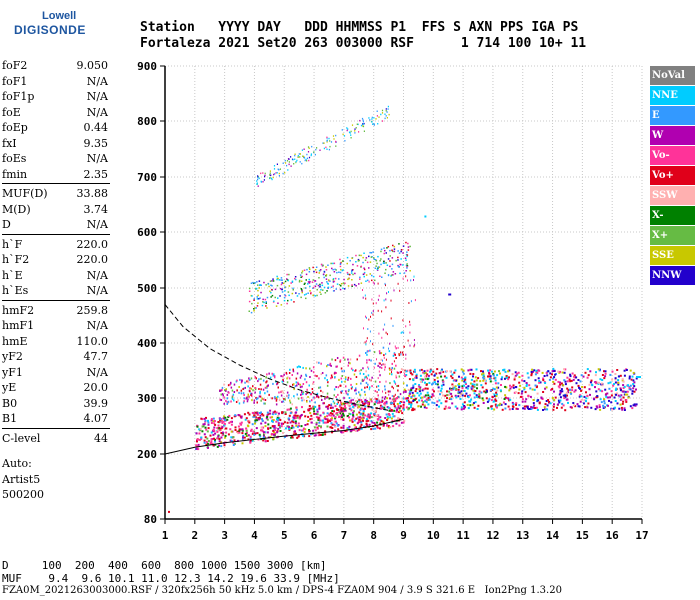 The height and width of the screenshot is (600, 700). Describe the element at coordinates (672, 115) in the screenshot. I see `legend-item-e: E` at that location.